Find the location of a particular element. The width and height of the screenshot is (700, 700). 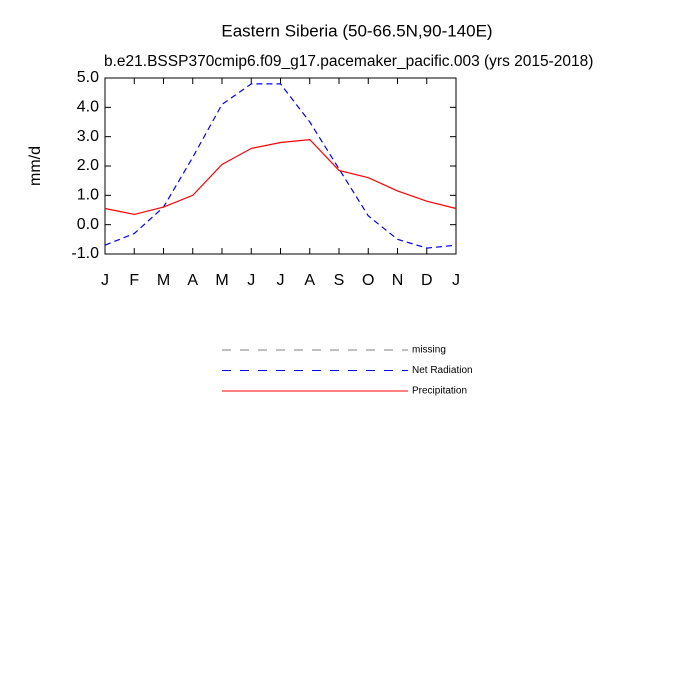

y-tick-label: 0.0 is located at coordinates (88, 224).